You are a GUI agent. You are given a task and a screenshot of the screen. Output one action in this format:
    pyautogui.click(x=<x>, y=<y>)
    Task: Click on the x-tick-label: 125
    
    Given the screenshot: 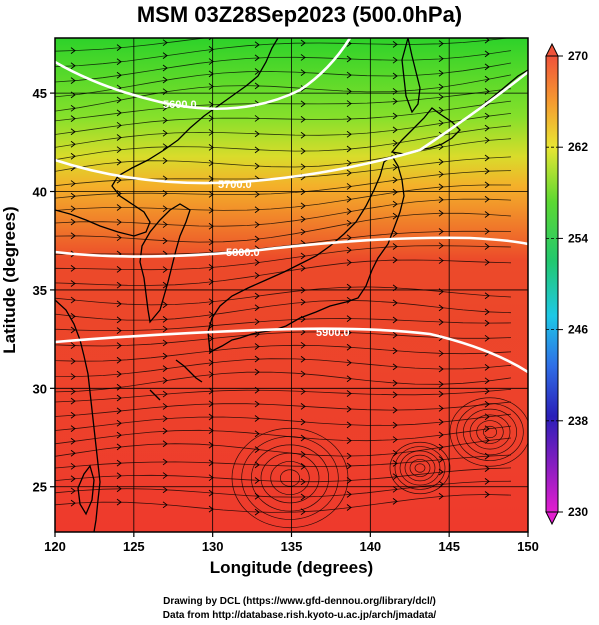 What is the action you would take?
    pyautogui.click(x=134, y=546)
    